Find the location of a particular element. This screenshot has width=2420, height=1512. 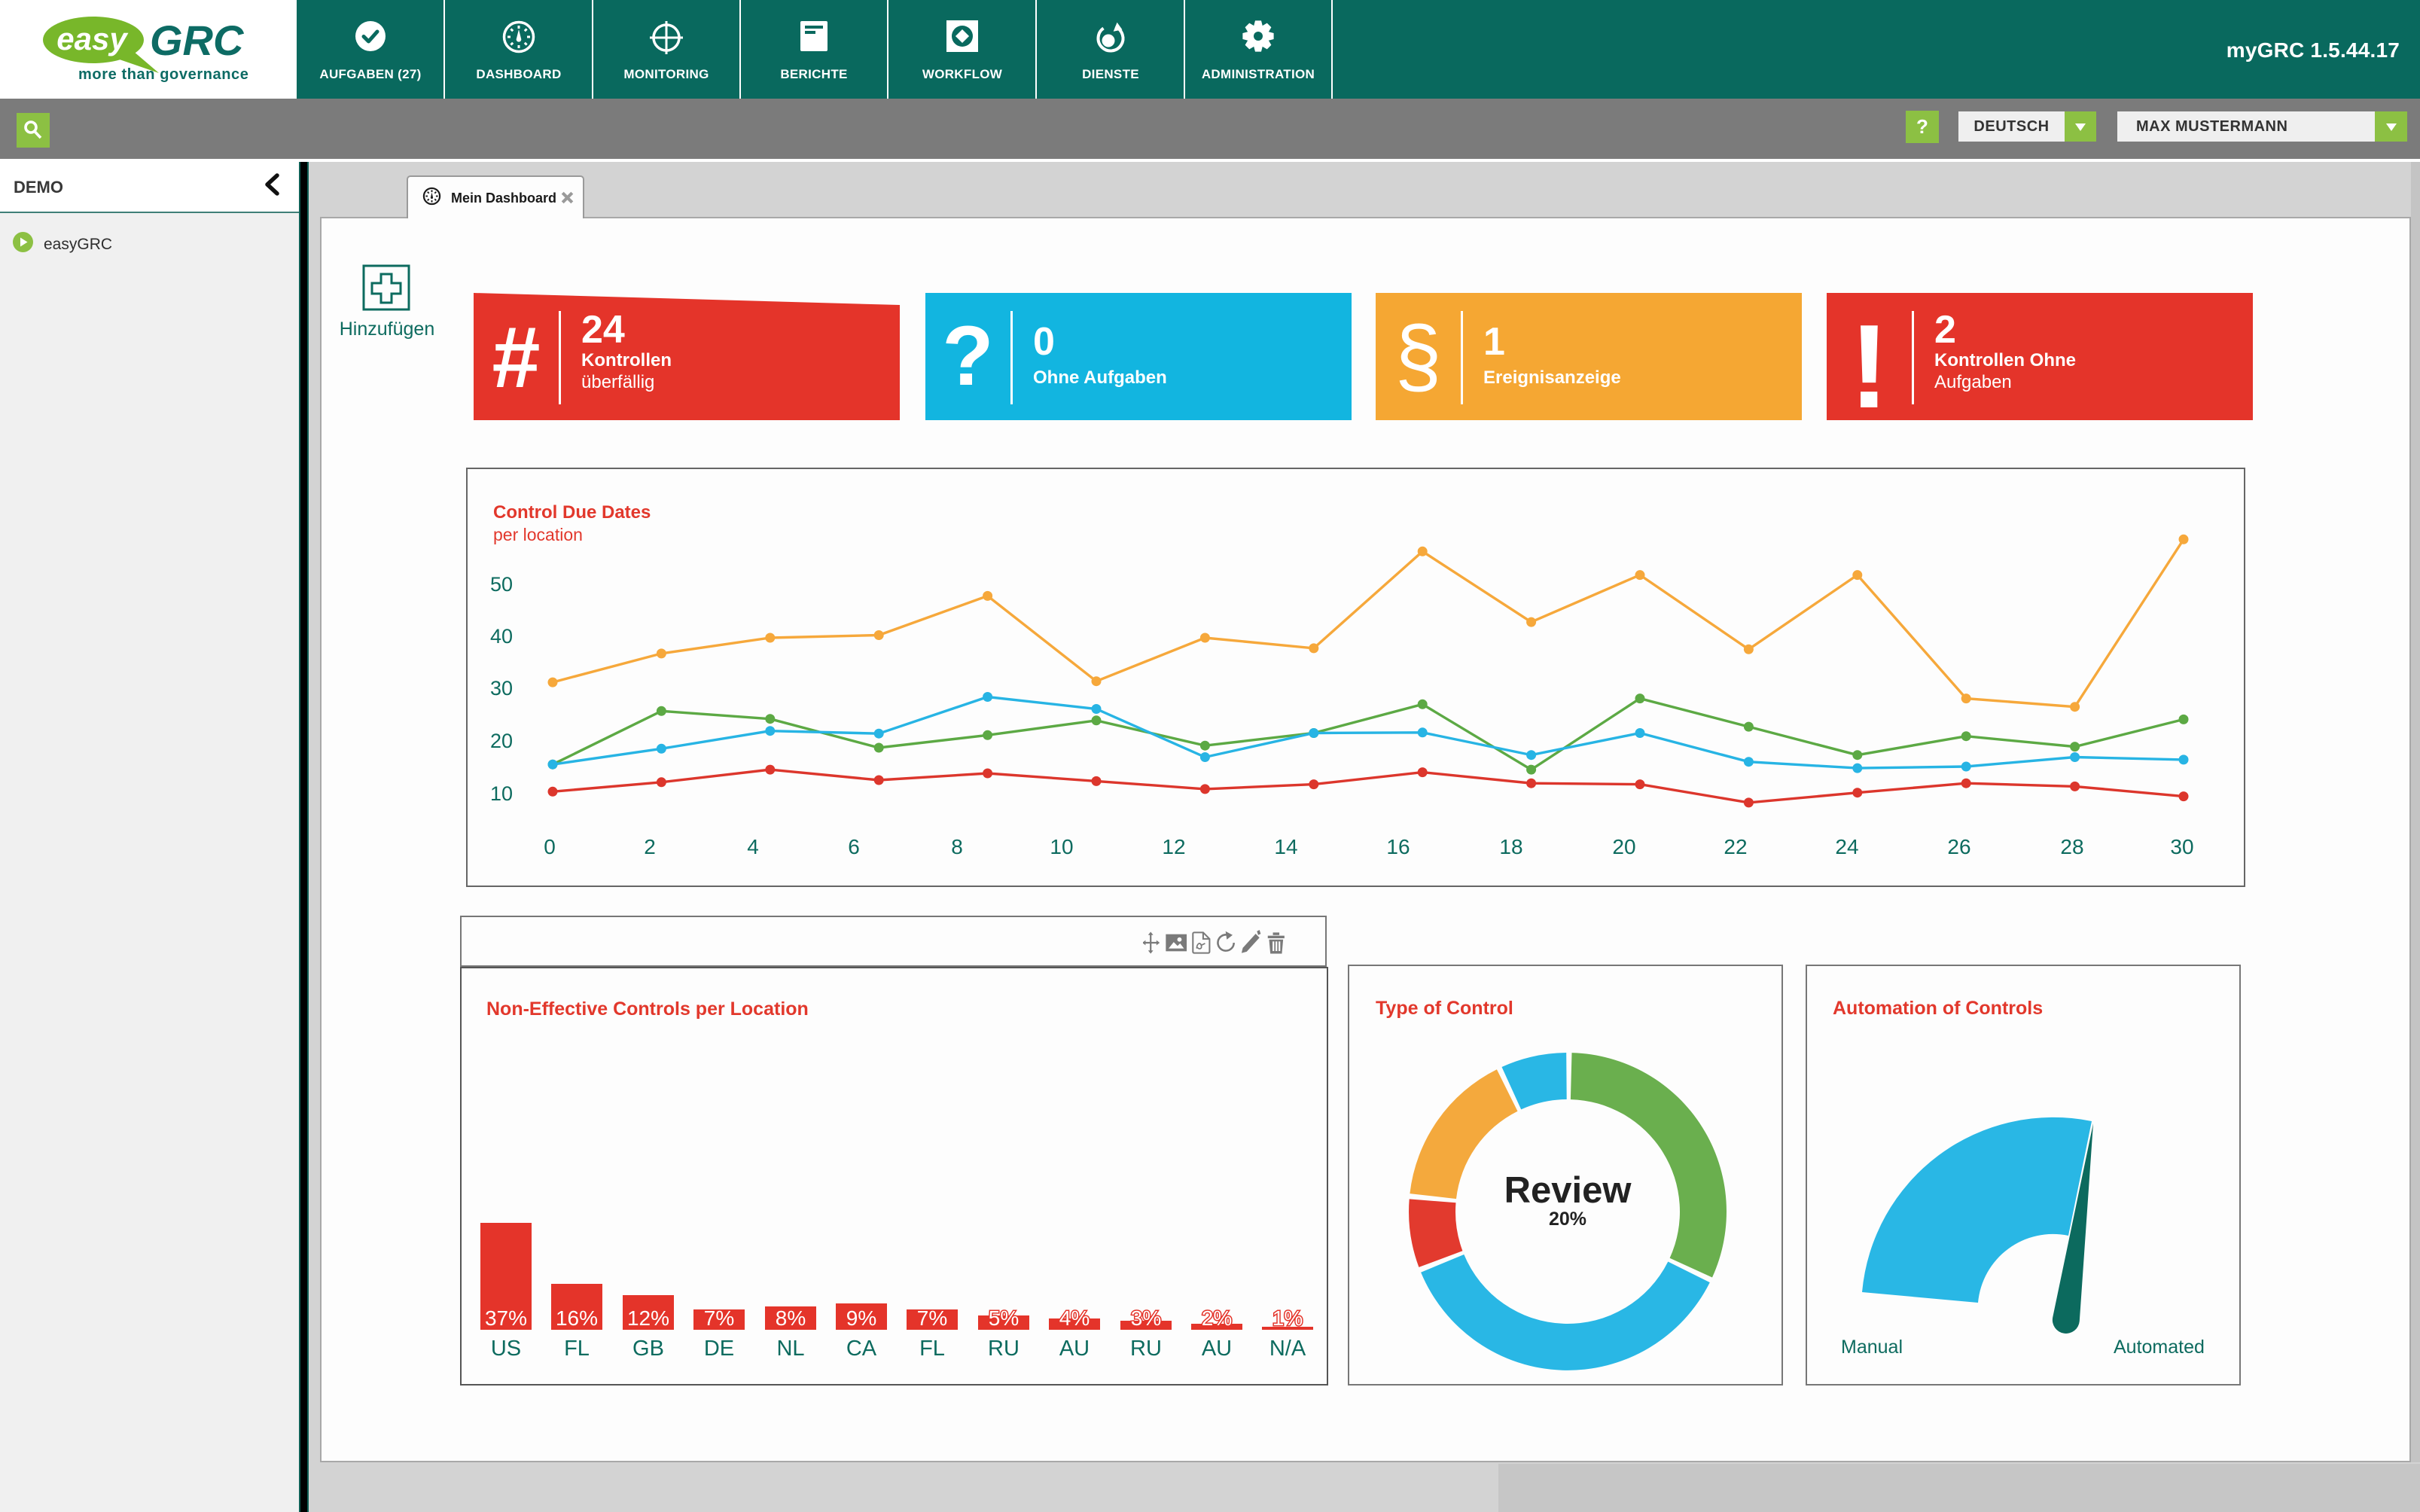

svg-text: 20% is located at coordinates (1567, 1220).